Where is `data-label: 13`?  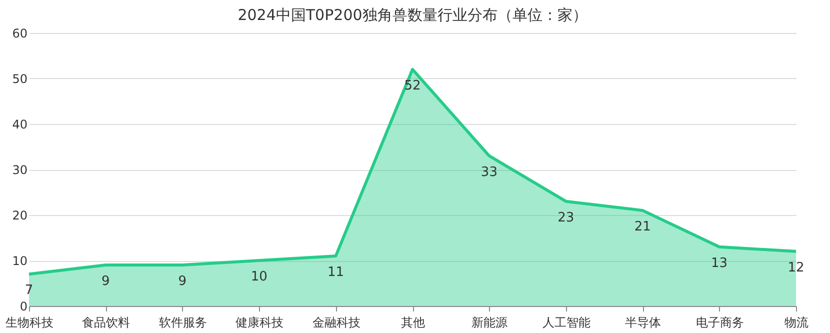 data-label: 13 is located at coordinates (719, 263).